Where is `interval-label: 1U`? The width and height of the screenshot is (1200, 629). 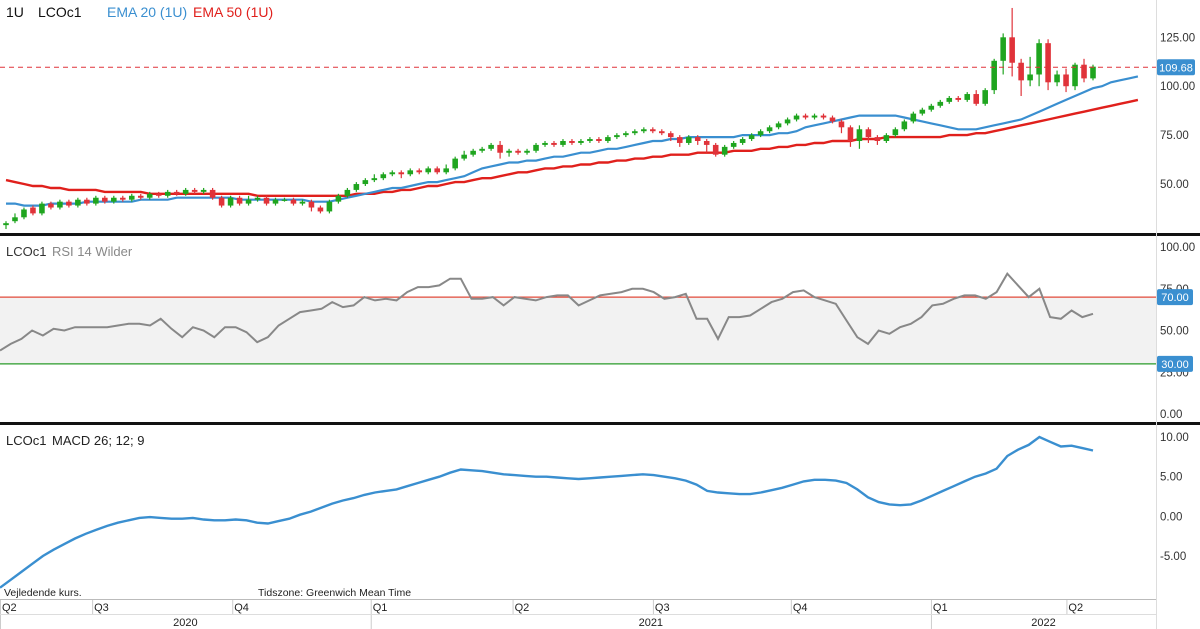
interval-label: 1U is located at coordinates (15, 12).